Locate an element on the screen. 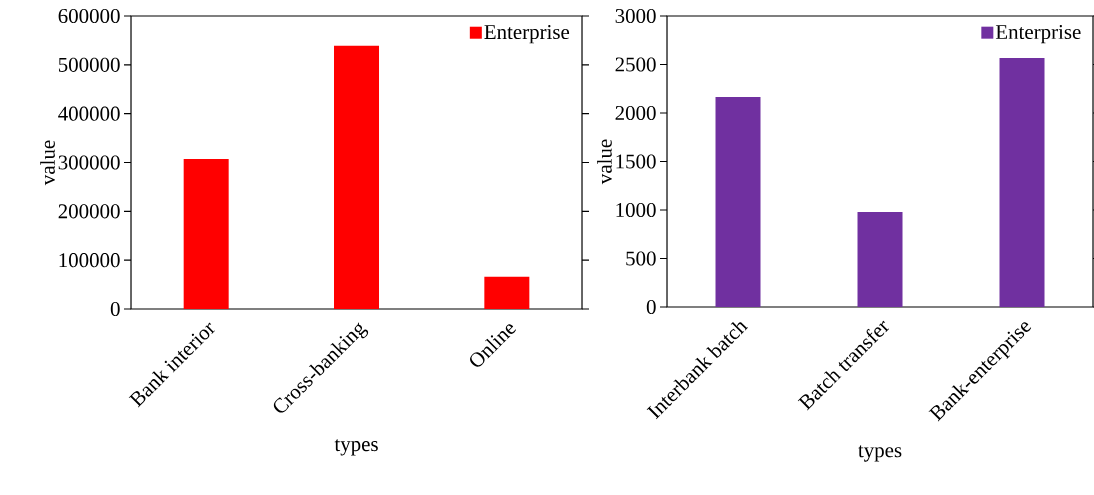  y-tick-label: 500 is located at coordinates (641, 258).